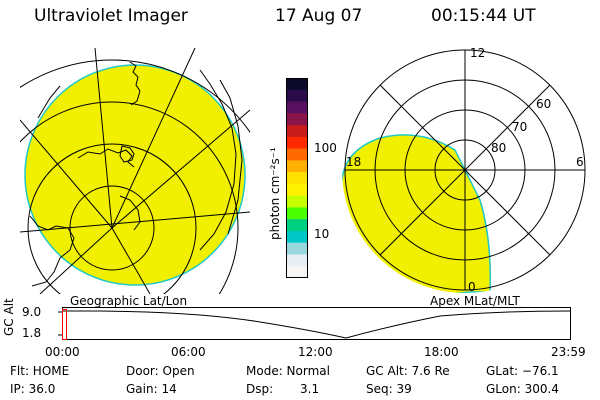 The width and height of the screenshot is (600, 400). I want to click on timeline-y-top: 9.0, so click(32, 312).